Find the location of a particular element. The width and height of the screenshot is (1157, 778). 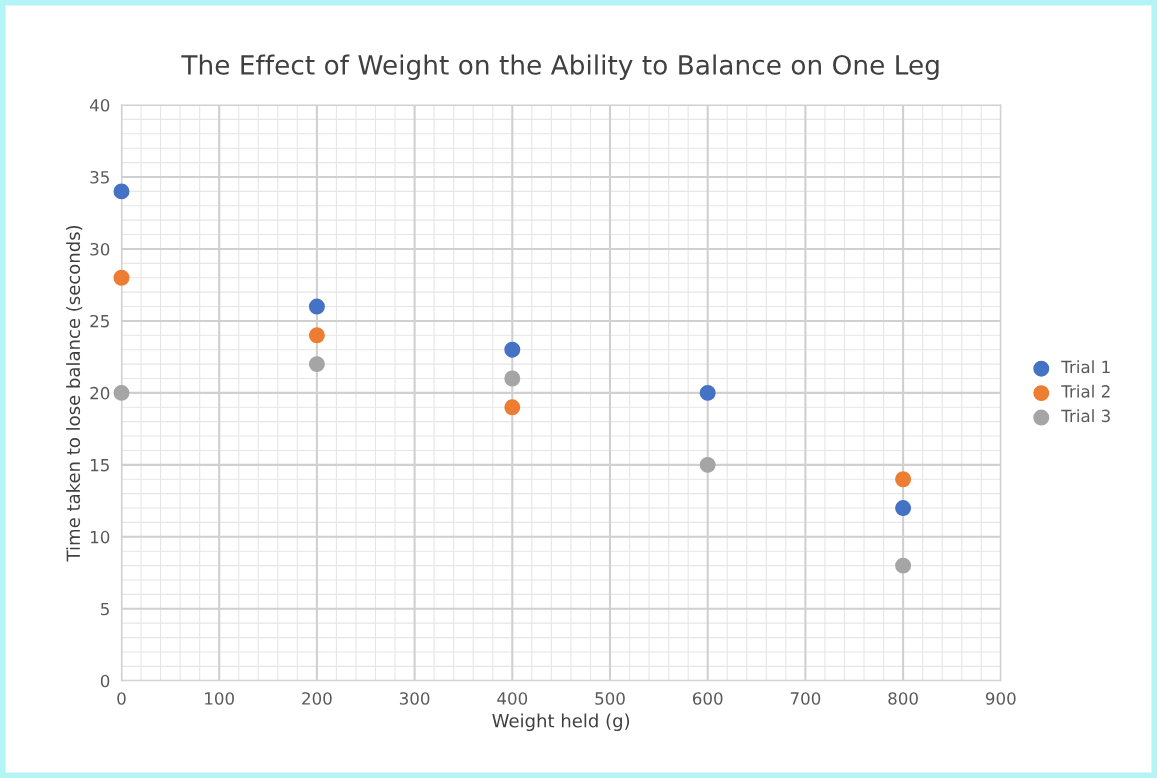

x-tick-label: 200 is located at coordinates (317, 698).